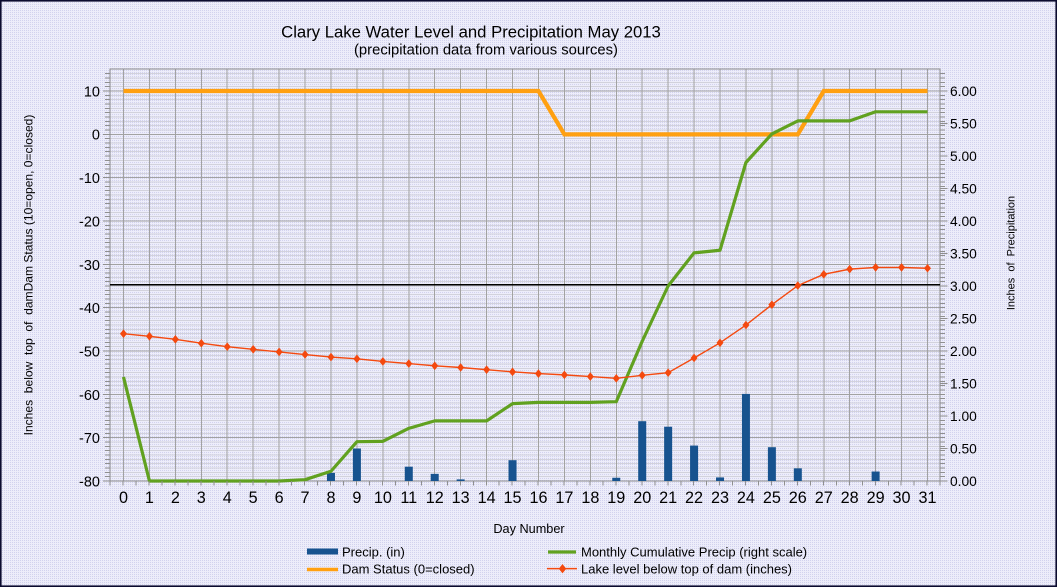  Describe the element at coordinates (963, 351) in the screenshot. I see `svg-text: 2.00` at that location.